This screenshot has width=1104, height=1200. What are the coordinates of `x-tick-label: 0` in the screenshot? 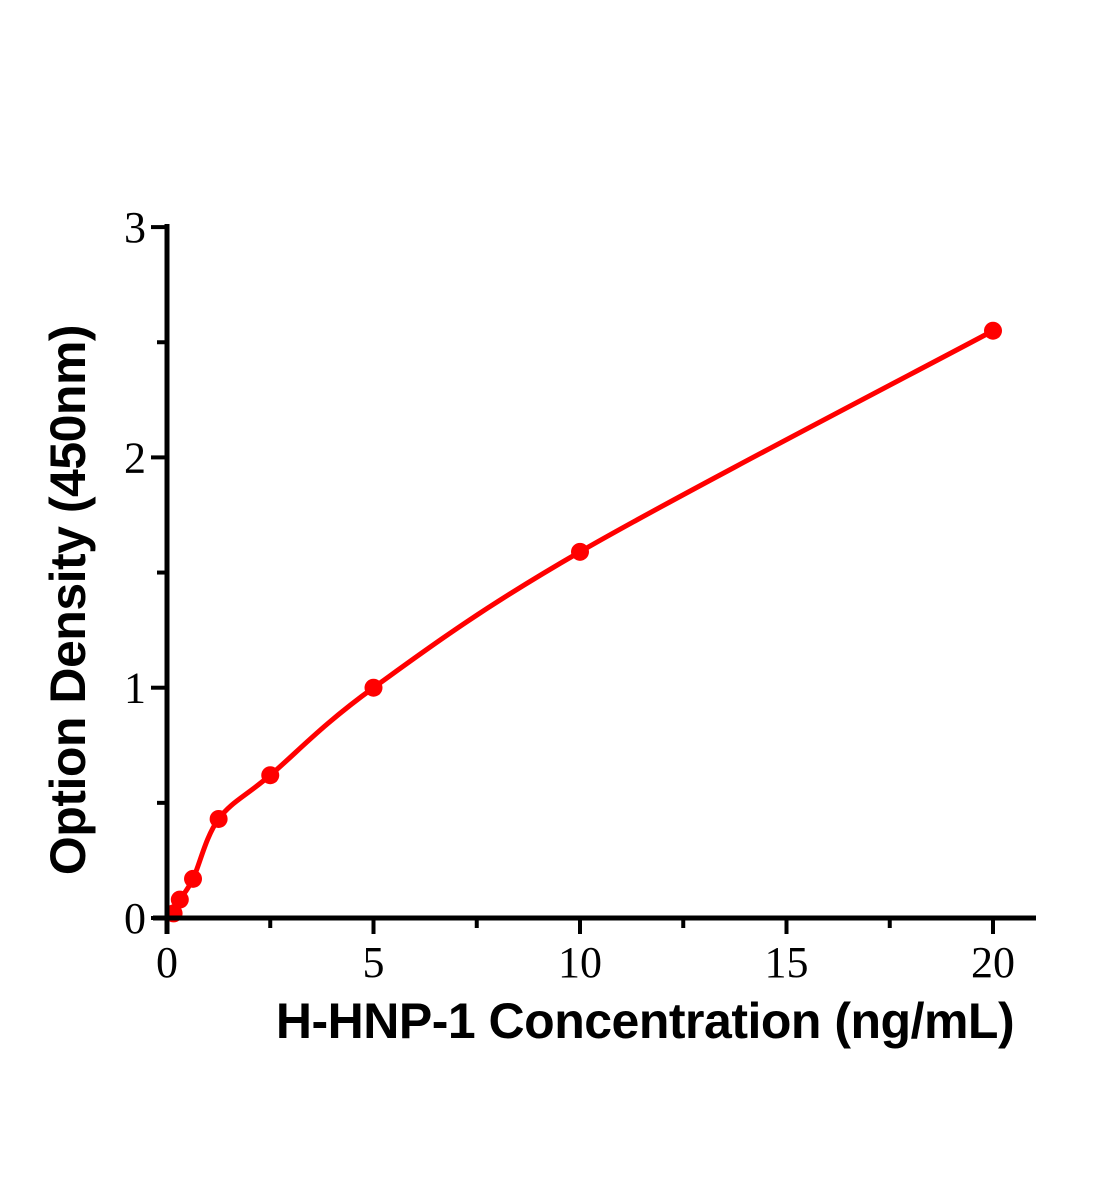 It's located at (167, 962).